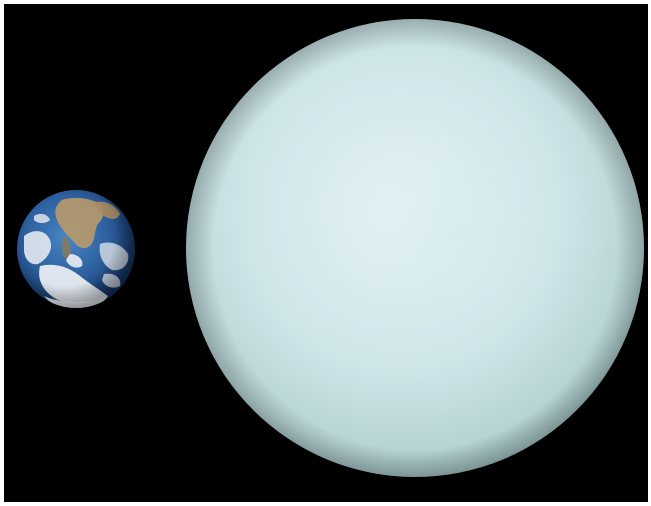 This screenshot has height=506, width=651. Describe the element at coordinates (76, 249) in the screenshot. I see `earth-planet-icon` at that location.